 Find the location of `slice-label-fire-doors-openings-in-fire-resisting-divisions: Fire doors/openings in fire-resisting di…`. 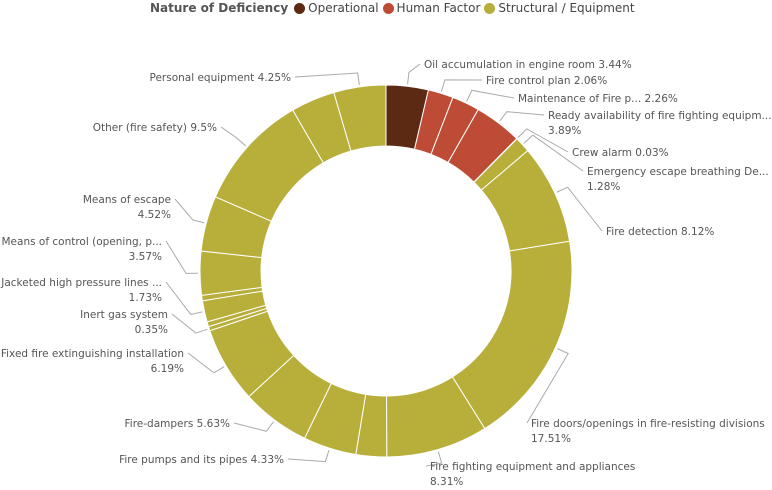

slice-label-fire-doors-openings-in-fire-resisting-divisions: Fire doors/openings in fire-resisting di… is located at coordinates (648, 431).